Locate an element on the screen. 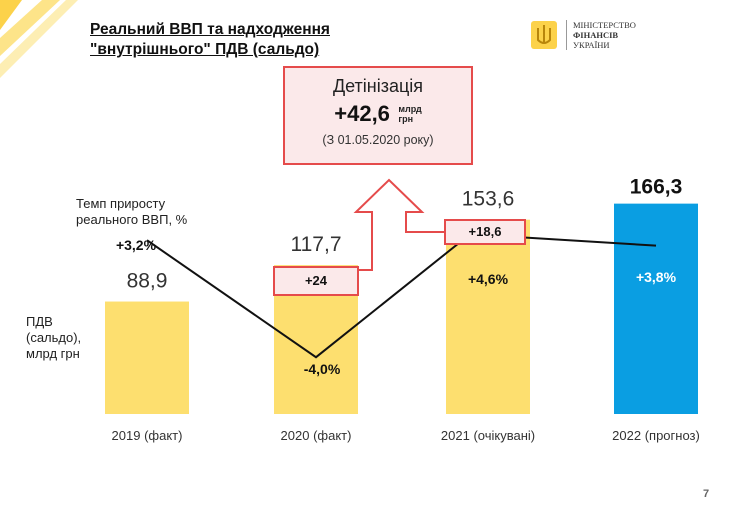  arrow-2020-to-callout is located at coordinates (399, 224).